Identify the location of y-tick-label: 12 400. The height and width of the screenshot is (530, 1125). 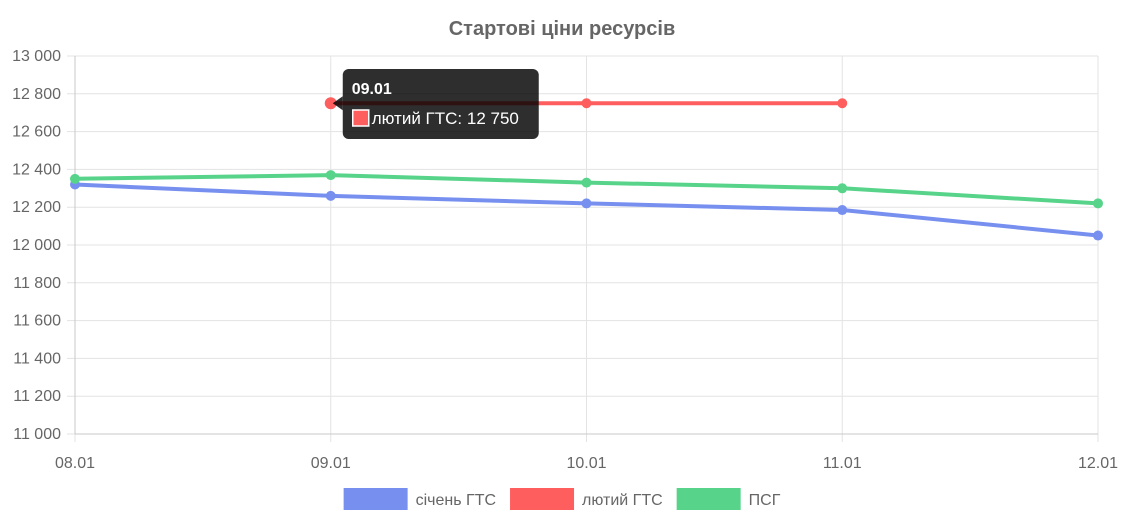
(36, 169).